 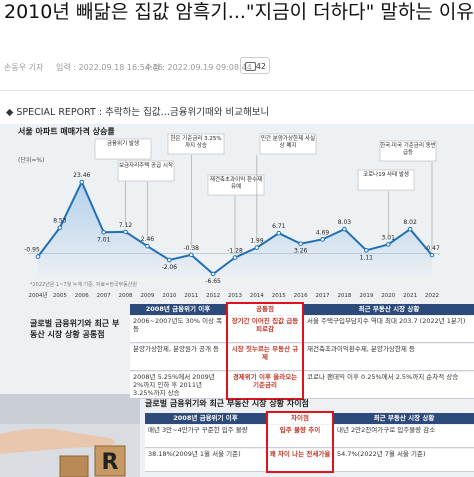 What do you see at coordinates (178, 357) in the screenshot?
I see `table-cell: 분양가상한제, 분양원가 공개 등` at bounding box center [178, 357].